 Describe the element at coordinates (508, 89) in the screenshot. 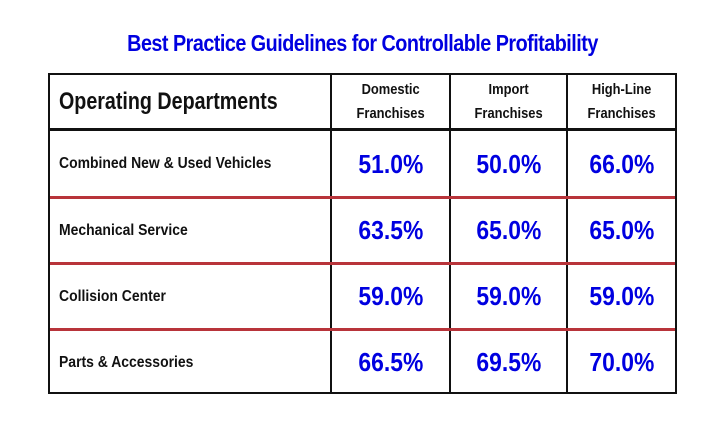

I see `header-import-line1: Import` at that location.